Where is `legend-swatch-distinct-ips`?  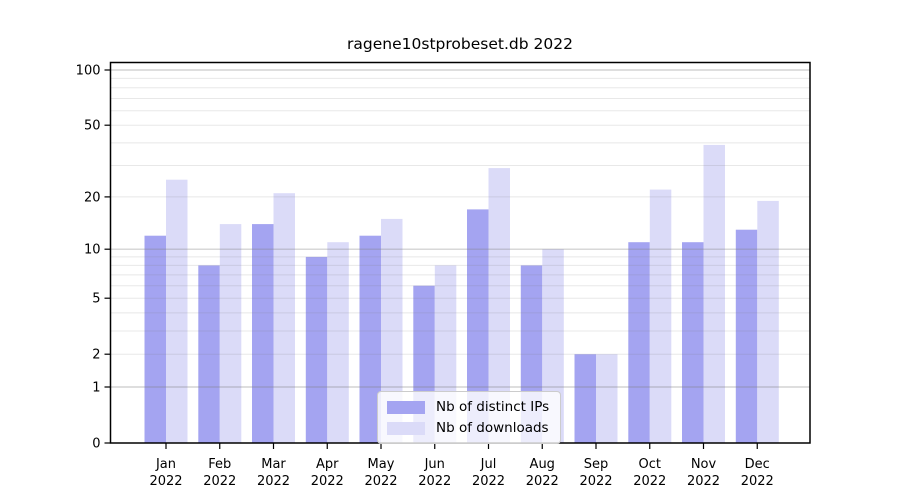
legend-swatch-distinct-ips is located at coordinates (406, 407).